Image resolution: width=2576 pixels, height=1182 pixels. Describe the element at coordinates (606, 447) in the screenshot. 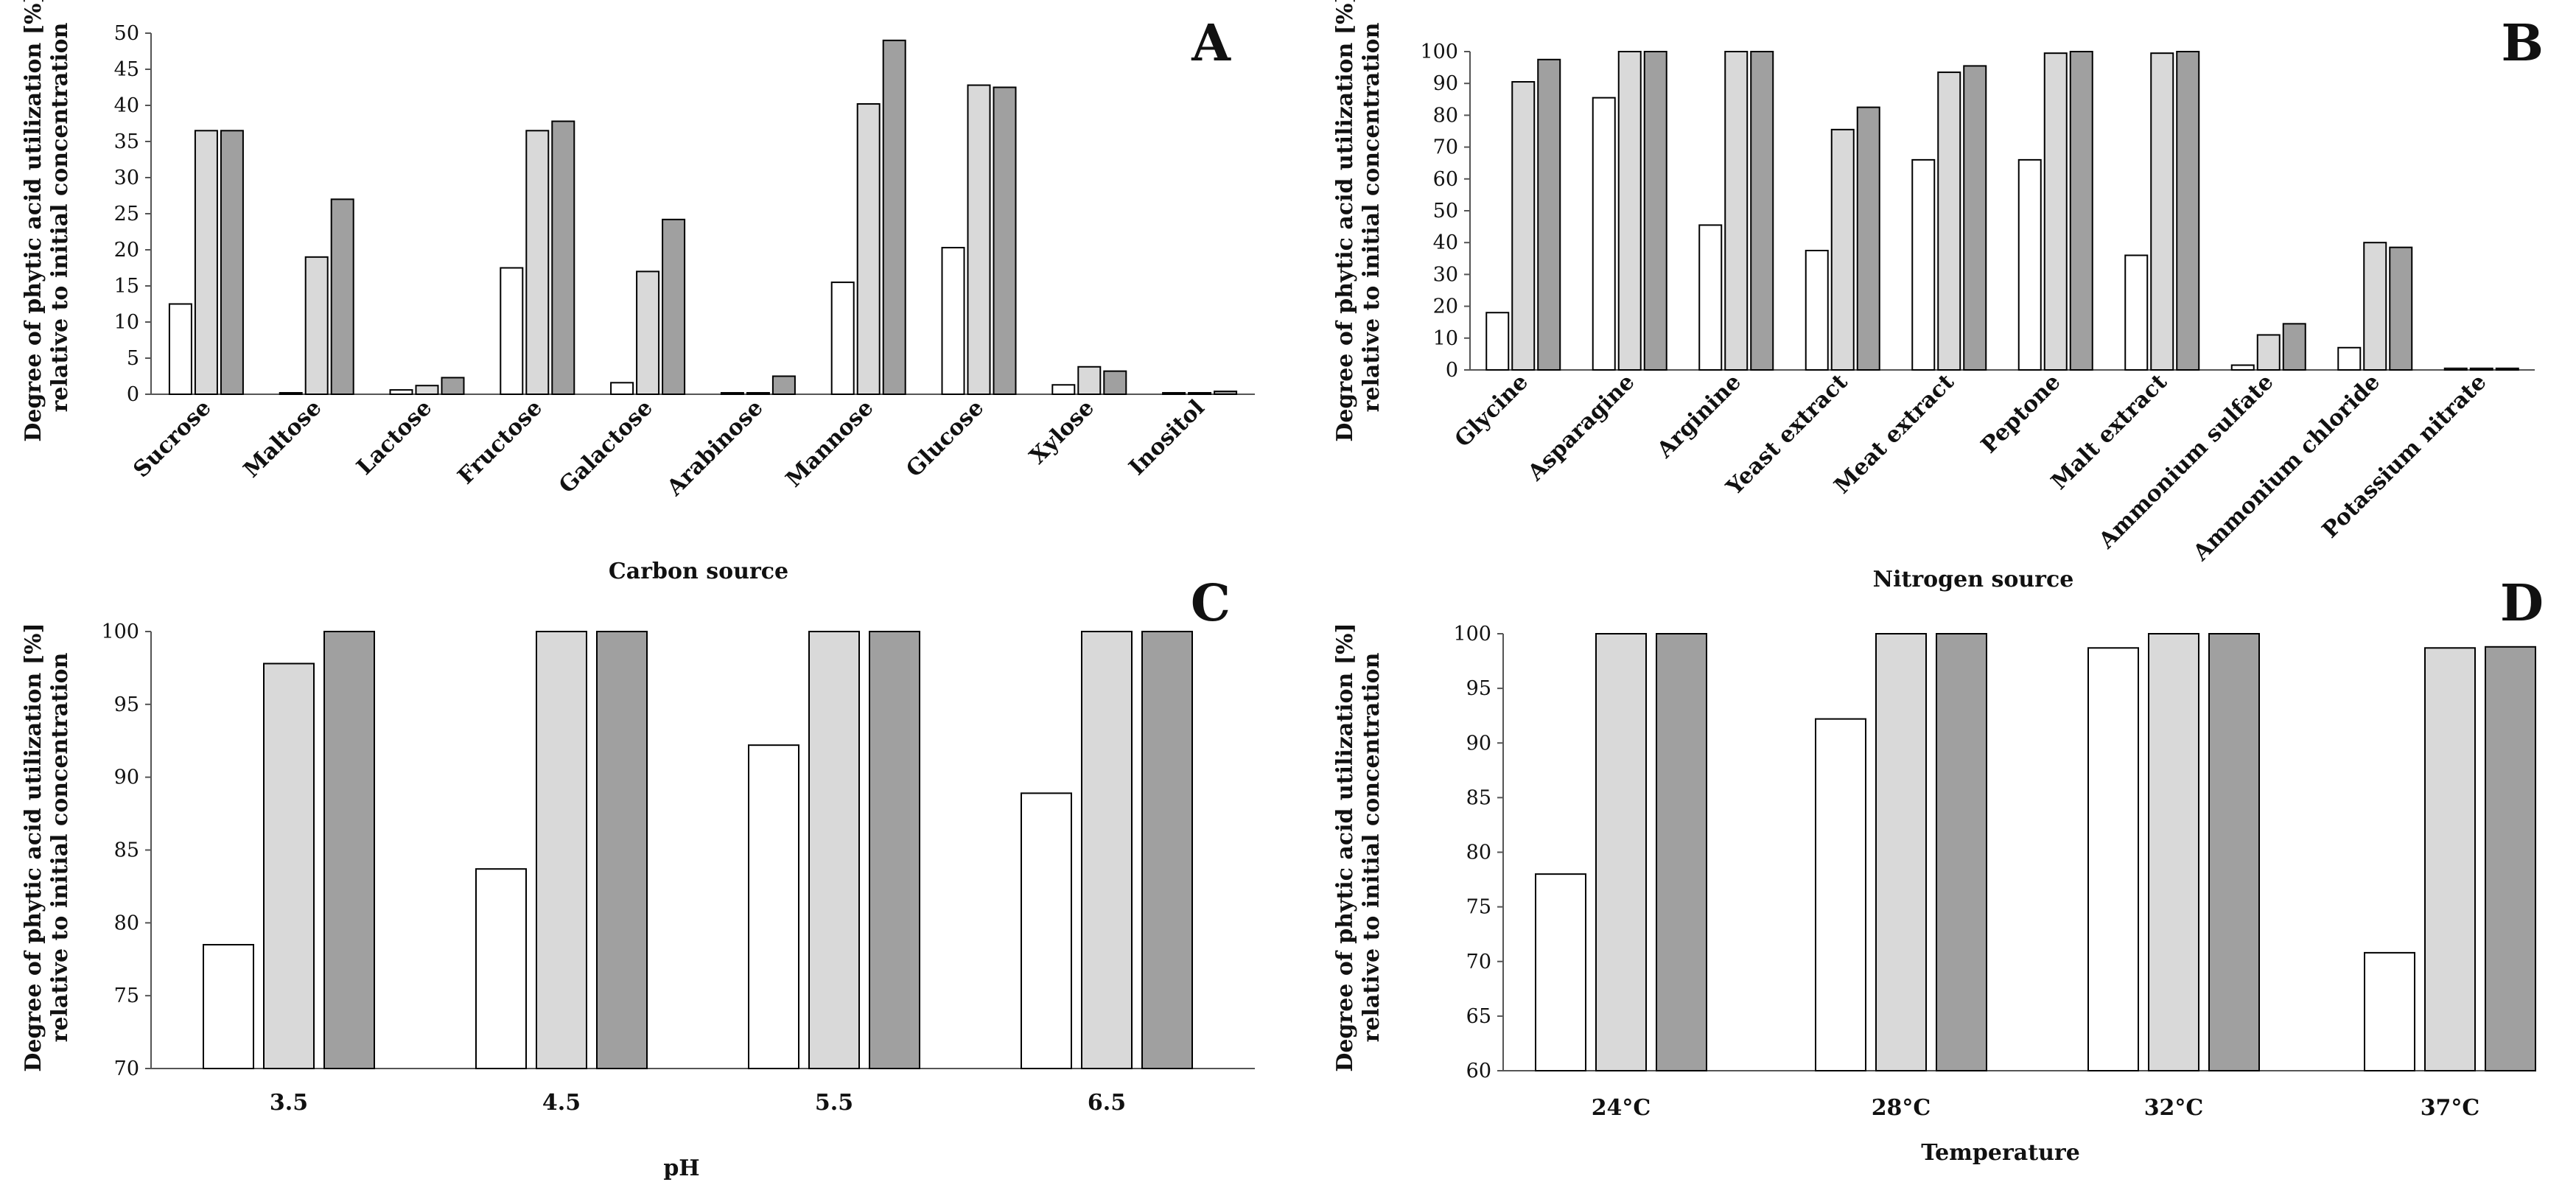

I see `x-tick-label: Galactose` at that location.